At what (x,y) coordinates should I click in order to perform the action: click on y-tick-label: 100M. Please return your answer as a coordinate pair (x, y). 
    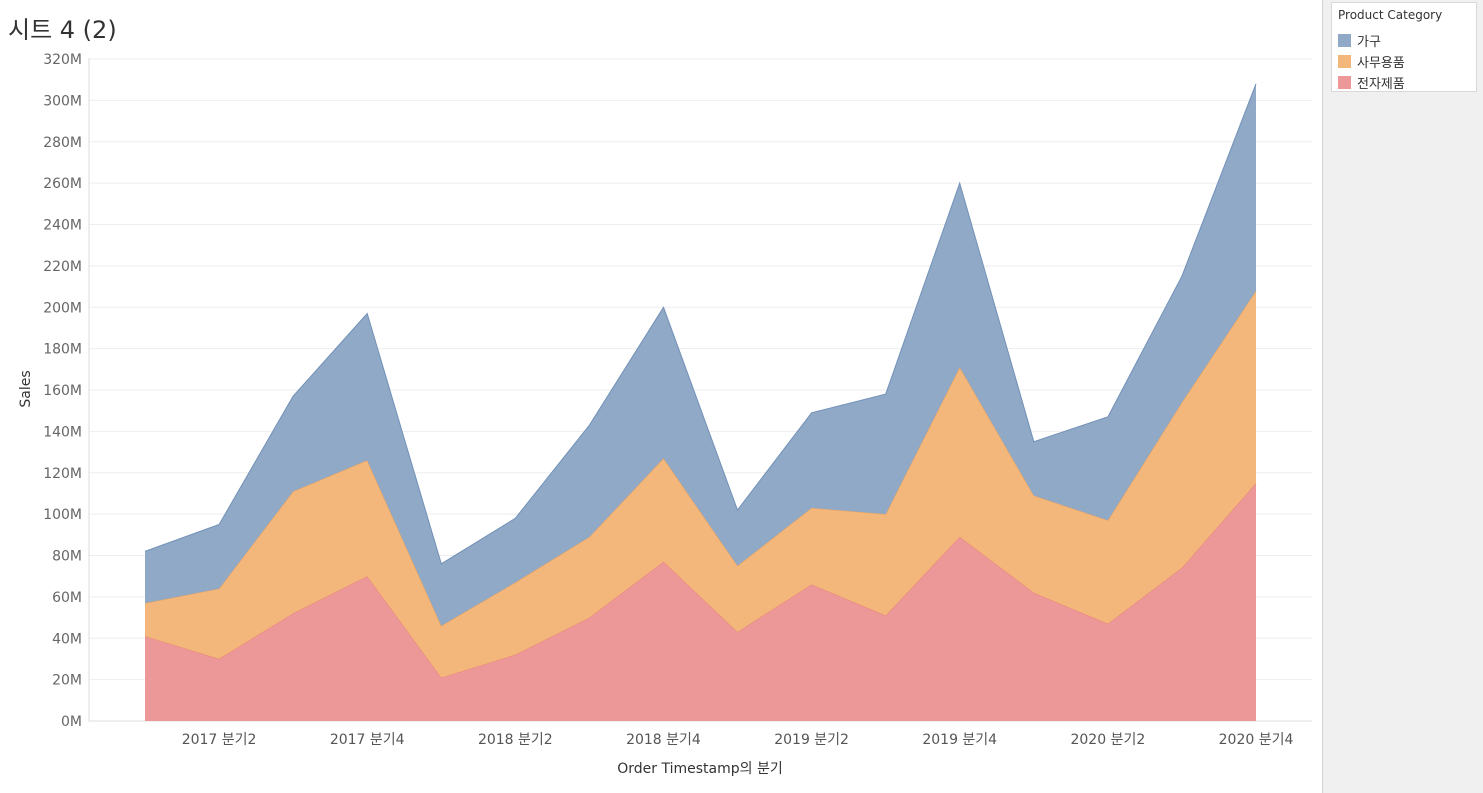
    Looking at the image, I should click on (62, 515).